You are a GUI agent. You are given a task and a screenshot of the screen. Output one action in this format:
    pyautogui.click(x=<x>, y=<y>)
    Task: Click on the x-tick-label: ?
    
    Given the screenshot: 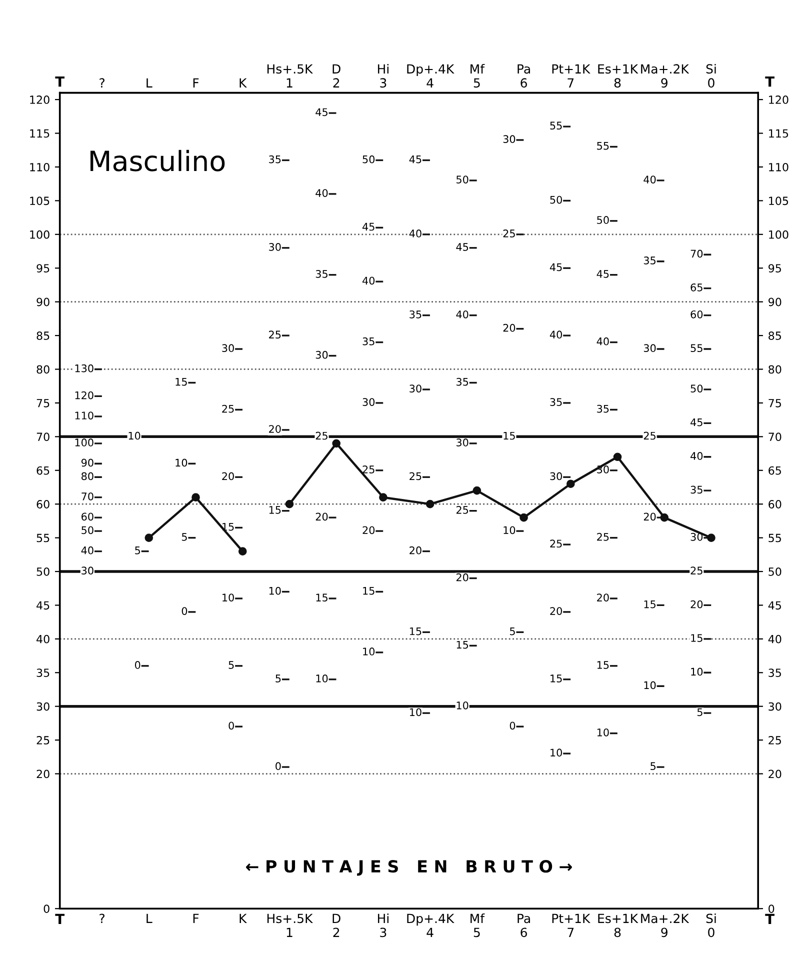 What is the action you would take?
    pyautogui.click(x=102, y=918)
    